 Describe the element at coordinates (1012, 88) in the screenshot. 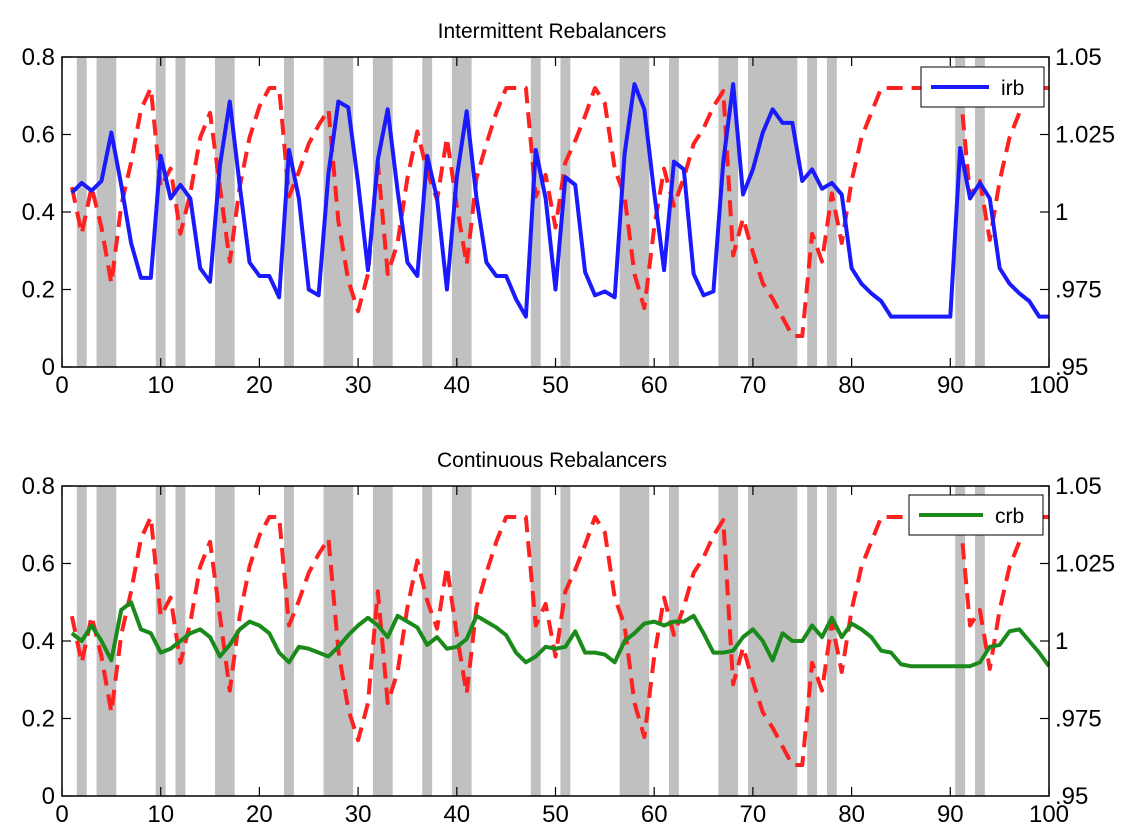

I see `legend-label-irb: irb` at that location.